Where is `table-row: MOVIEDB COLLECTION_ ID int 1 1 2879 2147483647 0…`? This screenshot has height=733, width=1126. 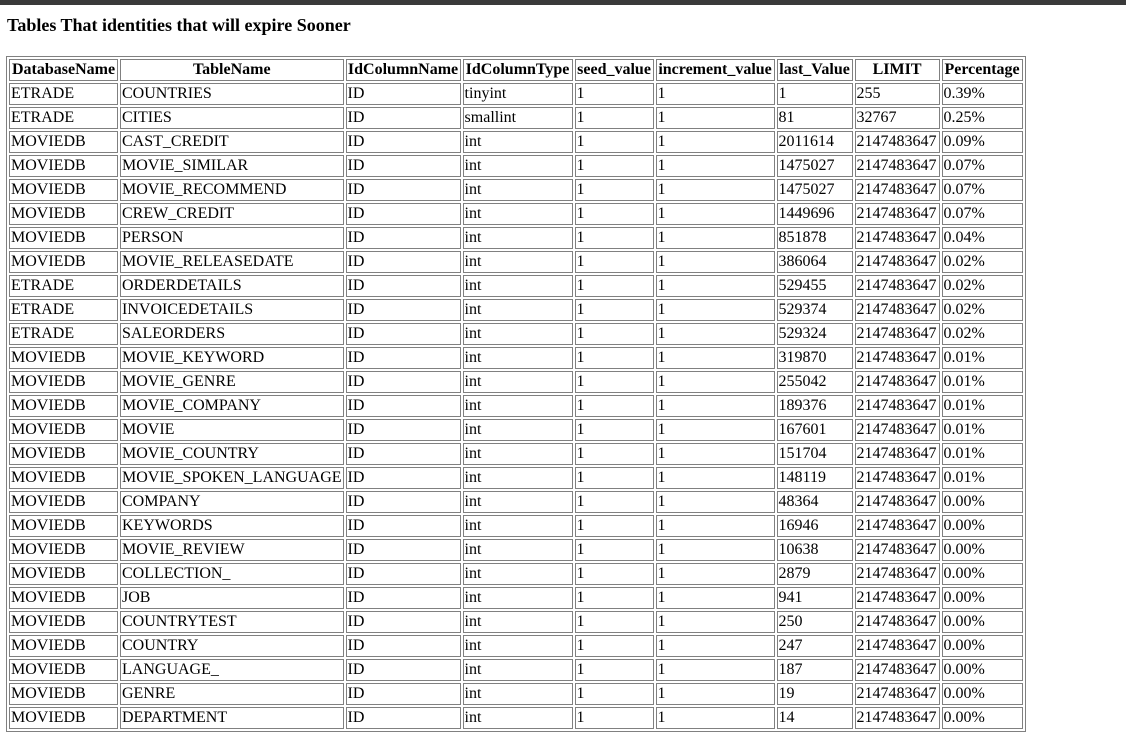
table-row: MOVIEDB COLLECTION_ ID int 1 1 2879 2147483647 0… is located at coordinates (516, 574).